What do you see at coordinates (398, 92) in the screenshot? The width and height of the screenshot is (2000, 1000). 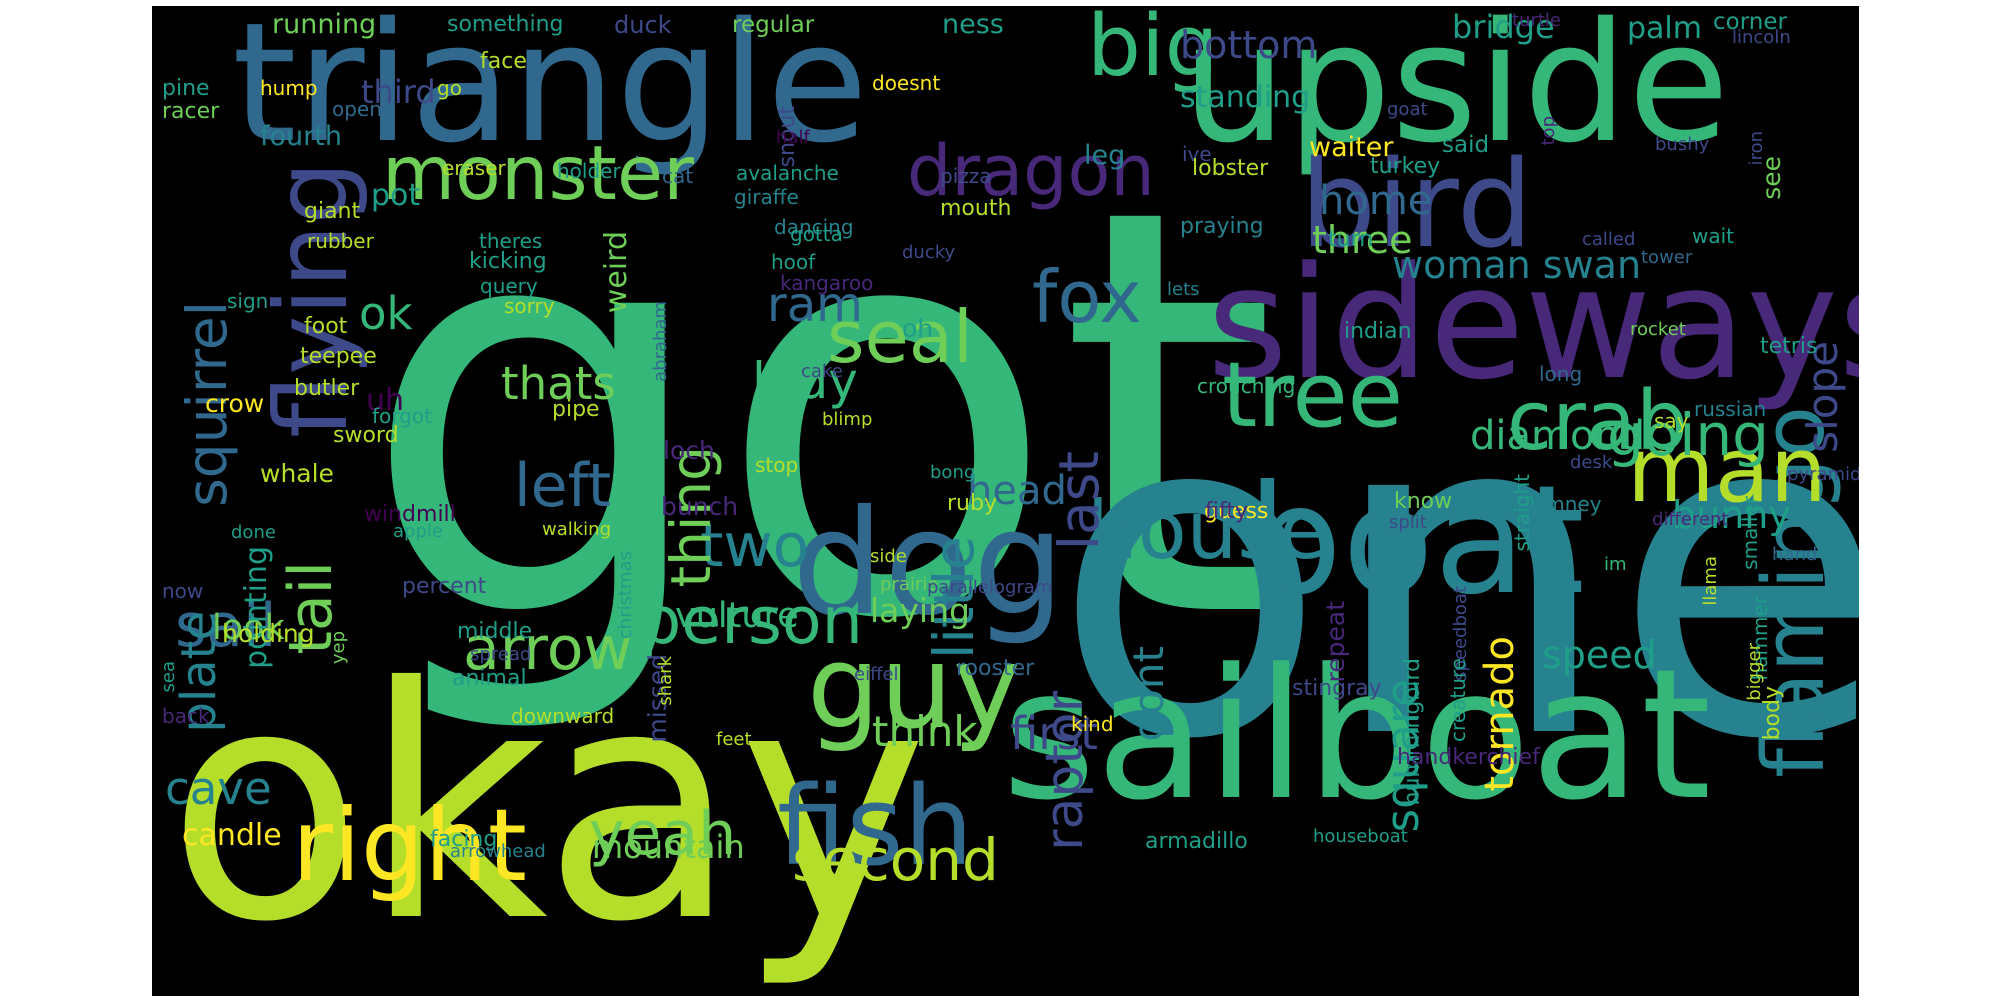 I see `word: third` at bounding box center [398, 92].